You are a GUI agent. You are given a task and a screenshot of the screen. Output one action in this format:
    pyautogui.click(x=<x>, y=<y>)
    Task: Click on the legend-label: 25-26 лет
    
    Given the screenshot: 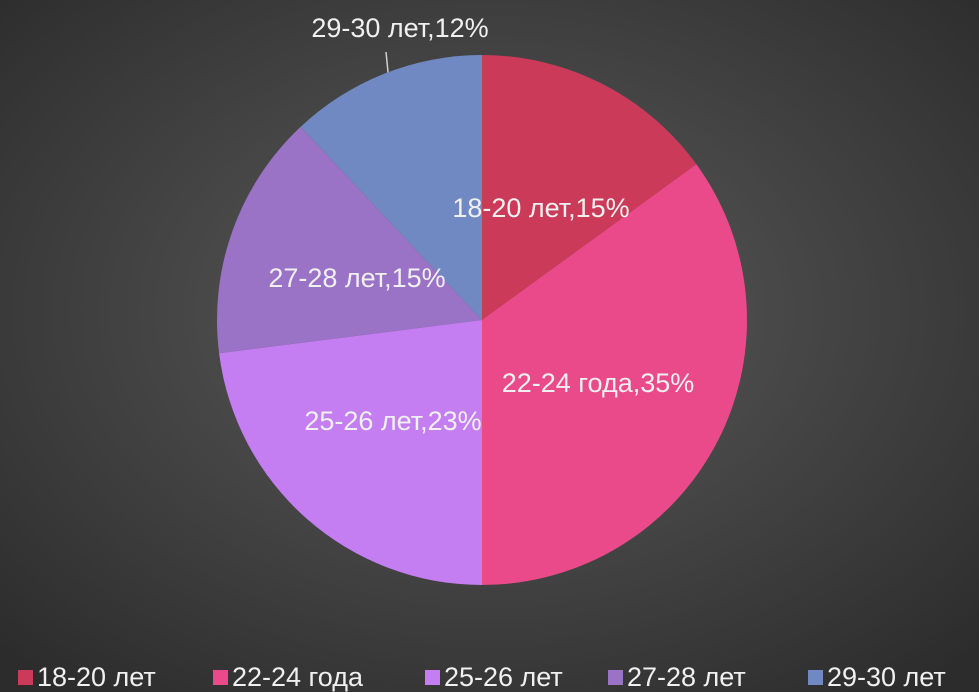 What is the action you would take?
    pyautogui.click(x=503, y=677)
    